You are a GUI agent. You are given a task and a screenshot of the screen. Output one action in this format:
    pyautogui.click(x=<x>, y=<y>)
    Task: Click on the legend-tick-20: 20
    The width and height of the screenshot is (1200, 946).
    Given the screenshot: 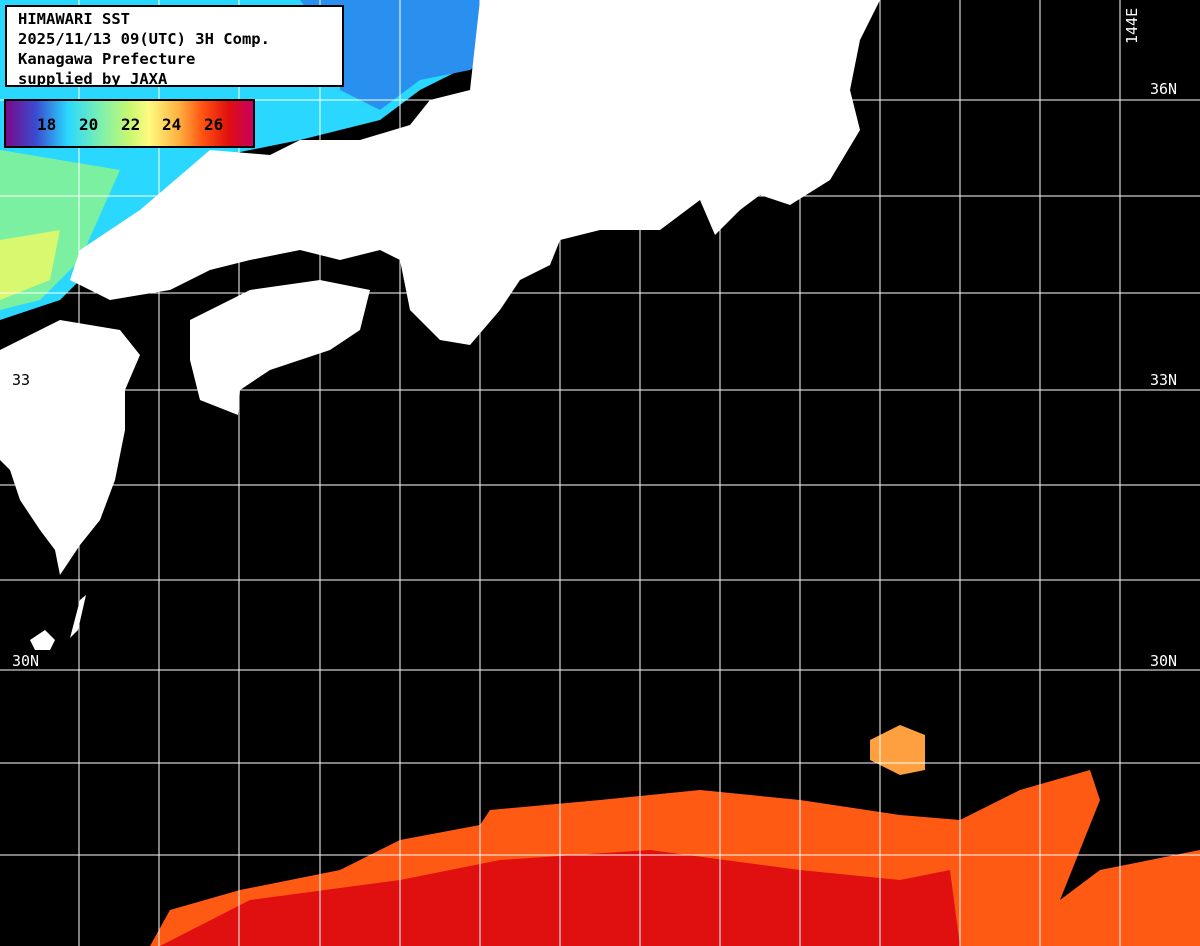 What is the action you would take?
    pyautogui.click(x=89, y=124)
    